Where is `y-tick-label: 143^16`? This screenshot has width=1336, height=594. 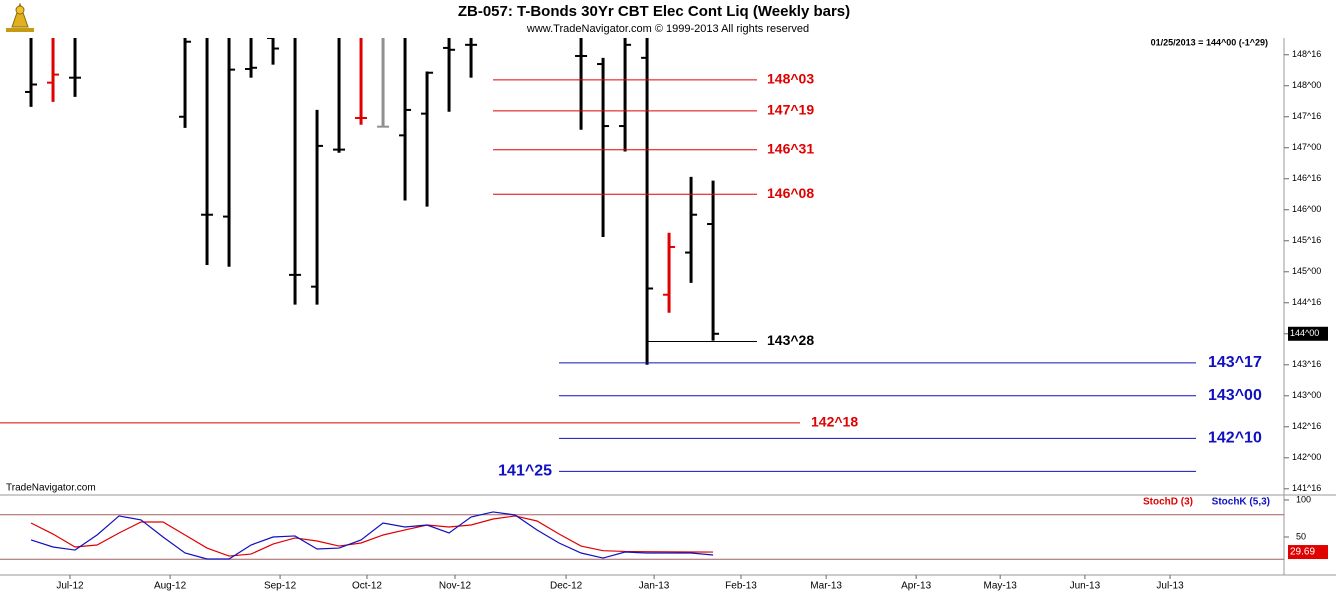 y-tick-label: 143^16 is located at coordinates (1306, 364).